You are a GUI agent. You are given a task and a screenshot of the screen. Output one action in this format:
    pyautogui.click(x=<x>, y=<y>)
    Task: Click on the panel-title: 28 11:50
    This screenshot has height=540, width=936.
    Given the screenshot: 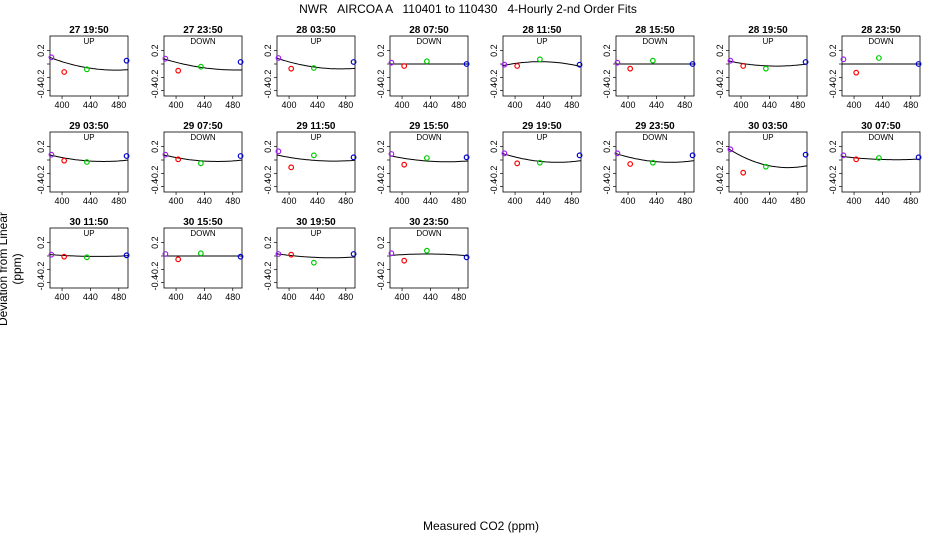 What is the action you would take?
    pyautogui.click(x=542, y=30)
    